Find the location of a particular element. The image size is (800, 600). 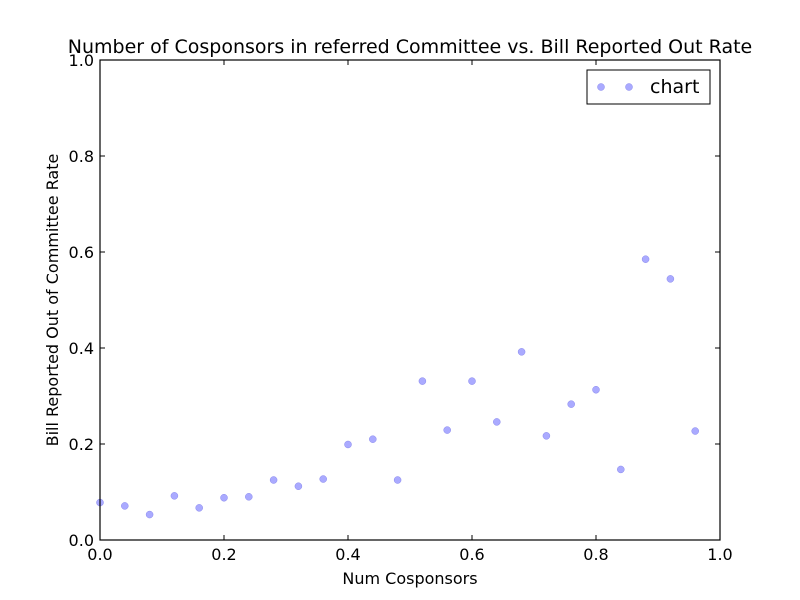

y-tick-label: 0.8 is located at coordinates (81, 156).